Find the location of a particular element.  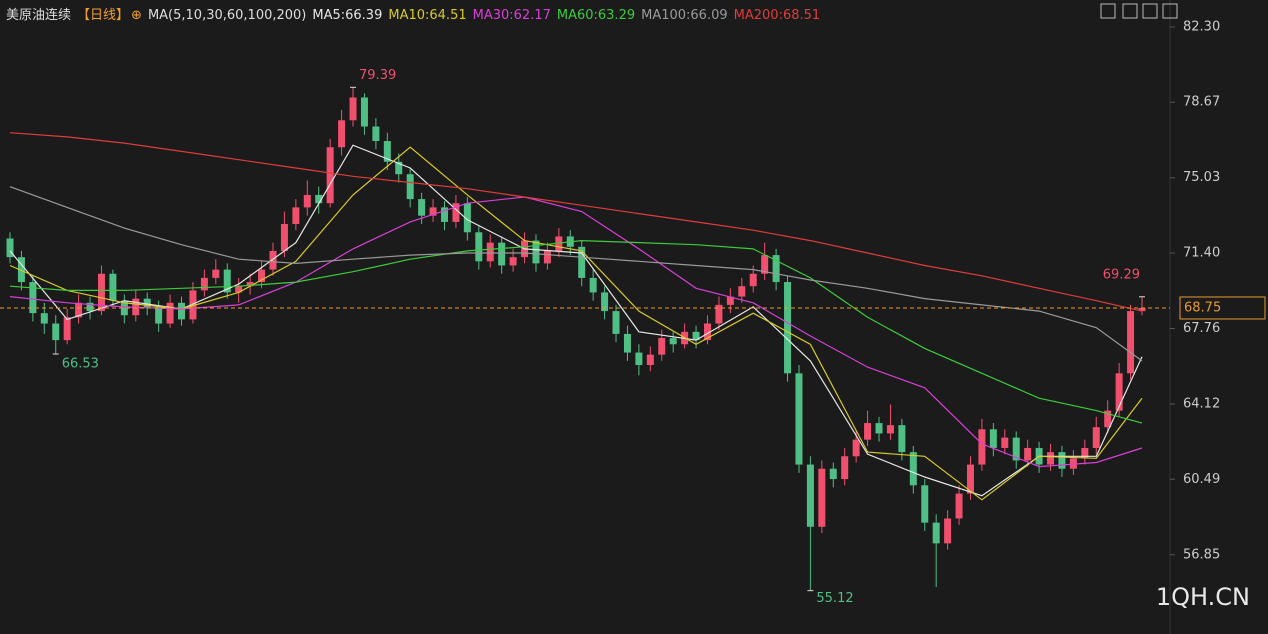

y-tick-label: 75.03 is located at coordinates (1201, 177).